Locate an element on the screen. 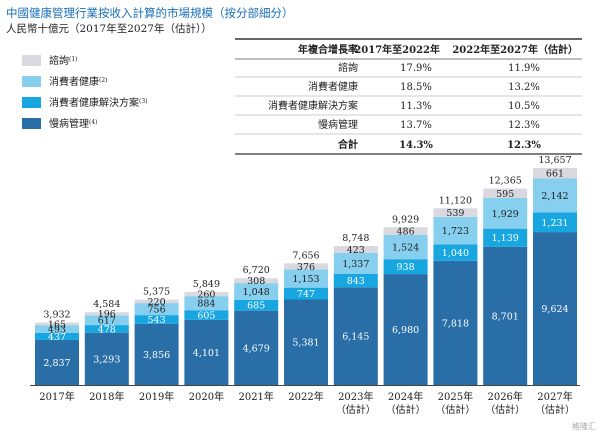  data-label: 1,929 is located at coordinates (505, 214).